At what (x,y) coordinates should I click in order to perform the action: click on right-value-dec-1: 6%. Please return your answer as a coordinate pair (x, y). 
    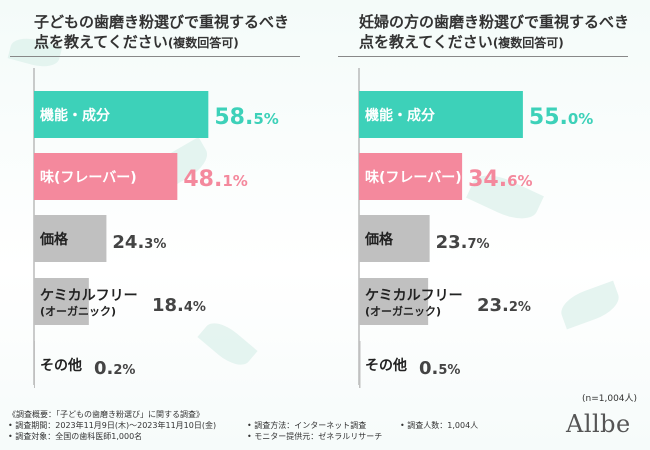
    Looking at the image, I should click on (519, 181).